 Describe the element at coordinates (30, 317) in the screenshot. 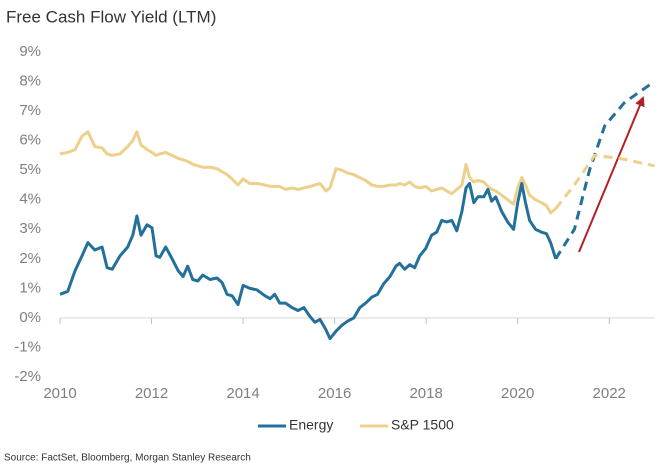

I see `y-tick-label: 0%` at that location.